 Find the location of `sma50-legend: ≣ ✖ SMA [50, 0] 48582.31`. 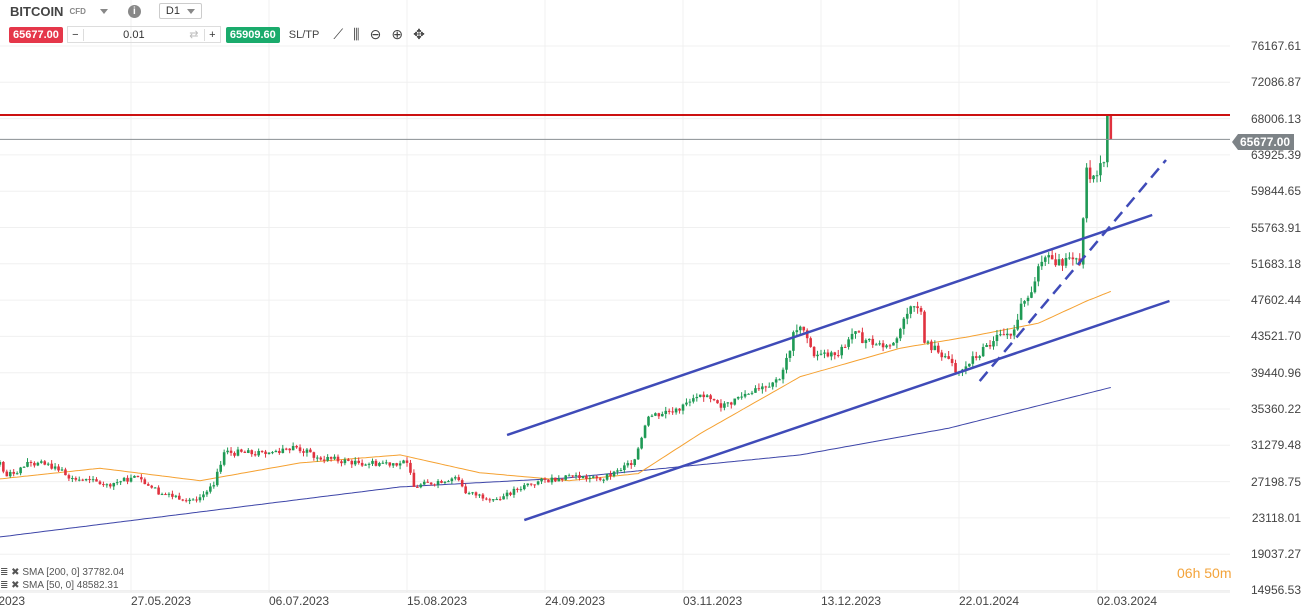

sma50-legend: ≣ ✖ SMA [50, 0] 48582.31 is located at coordinates (59, 585).